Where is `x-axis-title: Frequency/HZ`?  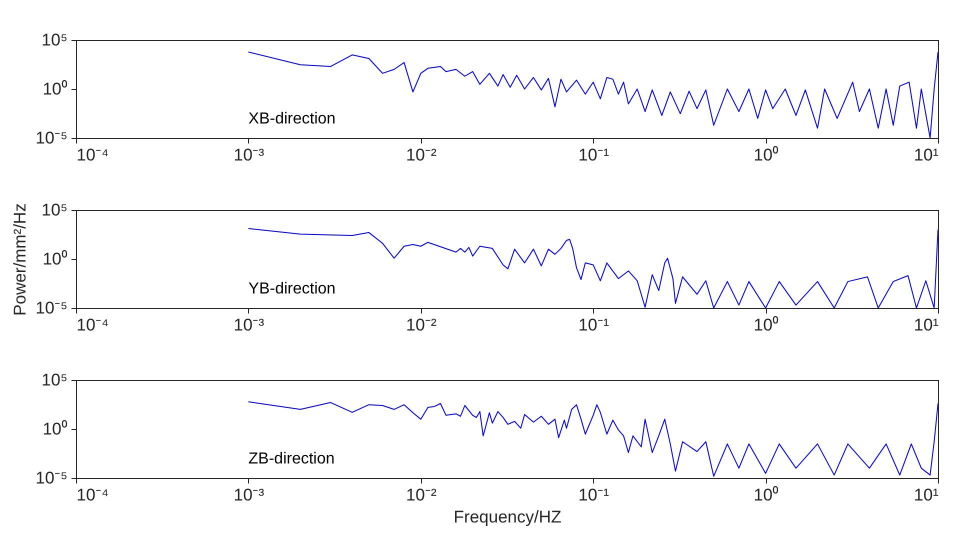 x-axis-title: Frequency/HZ is located at coordinates (508, 517).